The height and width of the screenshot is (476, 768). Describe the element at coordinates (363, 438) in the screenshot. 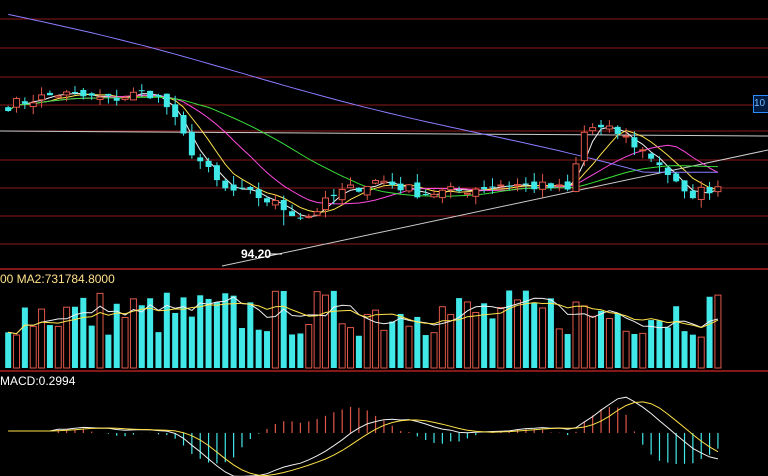

I see `macd-dea-line` at that location.